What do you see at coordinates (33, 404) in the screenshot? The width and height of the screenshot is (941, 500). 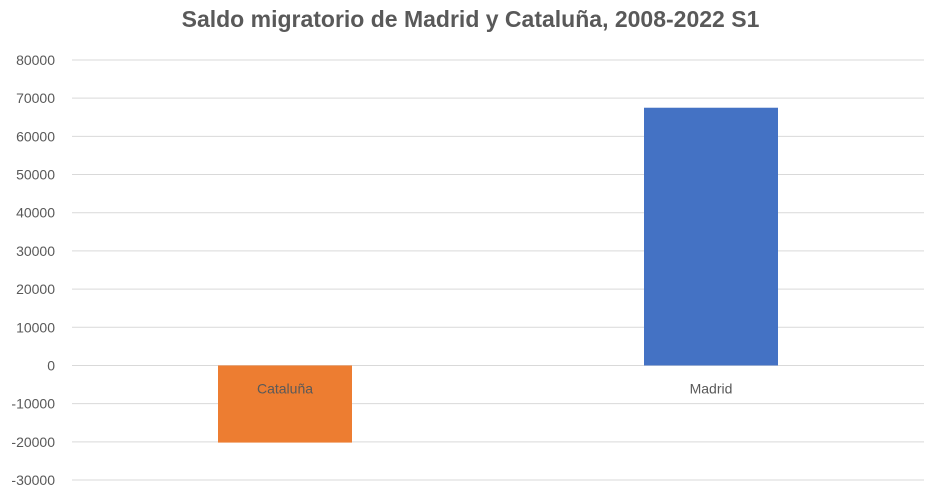 I see `y-tick-label: -10000` at bounding box center [33, 404].